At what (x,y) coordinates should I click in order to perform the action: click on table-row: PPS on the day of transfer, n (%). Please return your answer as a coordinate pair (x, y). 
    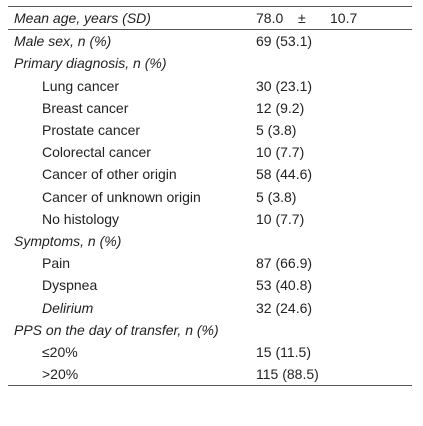
    Looking at the image, I should click on (210, 330).